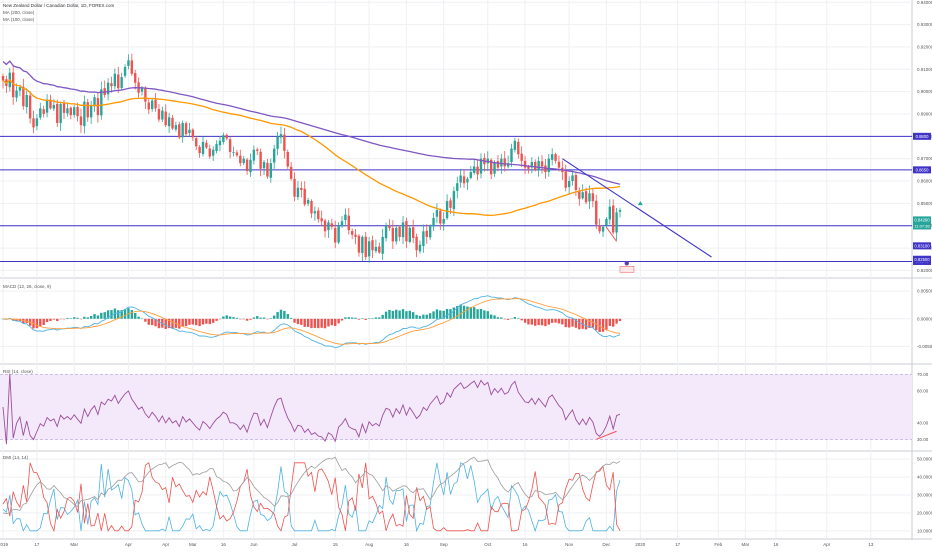  Describe the element at coordinates (924, 203) in the screenshot. I see `price-tick-label: 0.85000` at that location.